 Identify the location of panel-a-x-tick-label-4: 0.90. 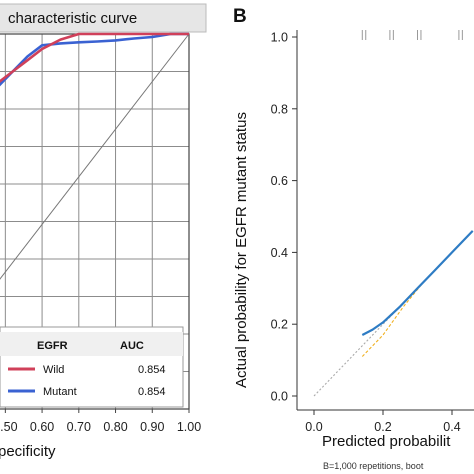
(152, 427).